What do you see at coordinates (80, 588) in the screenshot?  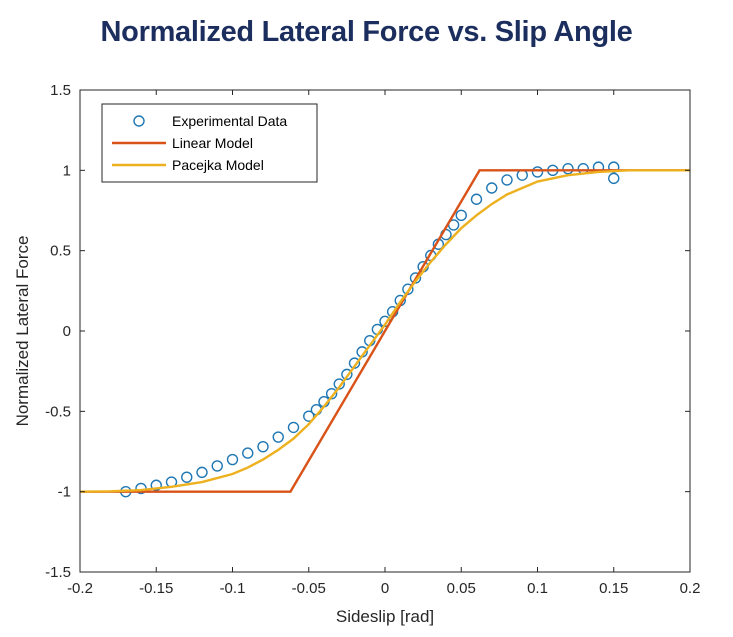 I see `x-tick-label: -0.2` at bounding box center [80, 588].